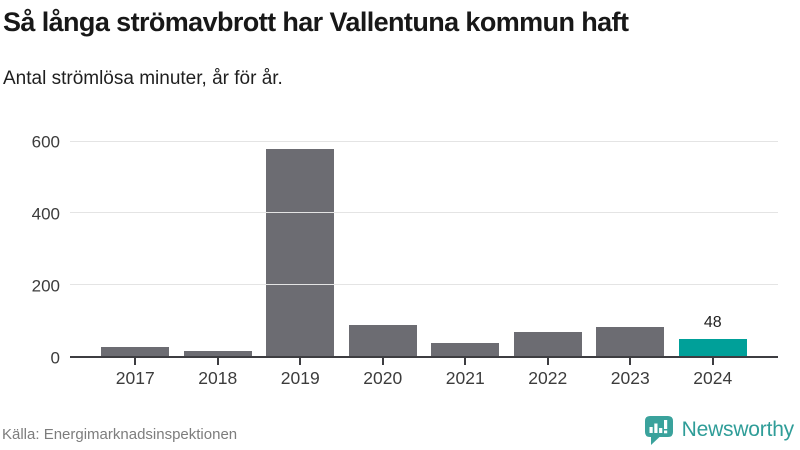  I want to click on bar-slot-2023: 2023, so click(630, 265).